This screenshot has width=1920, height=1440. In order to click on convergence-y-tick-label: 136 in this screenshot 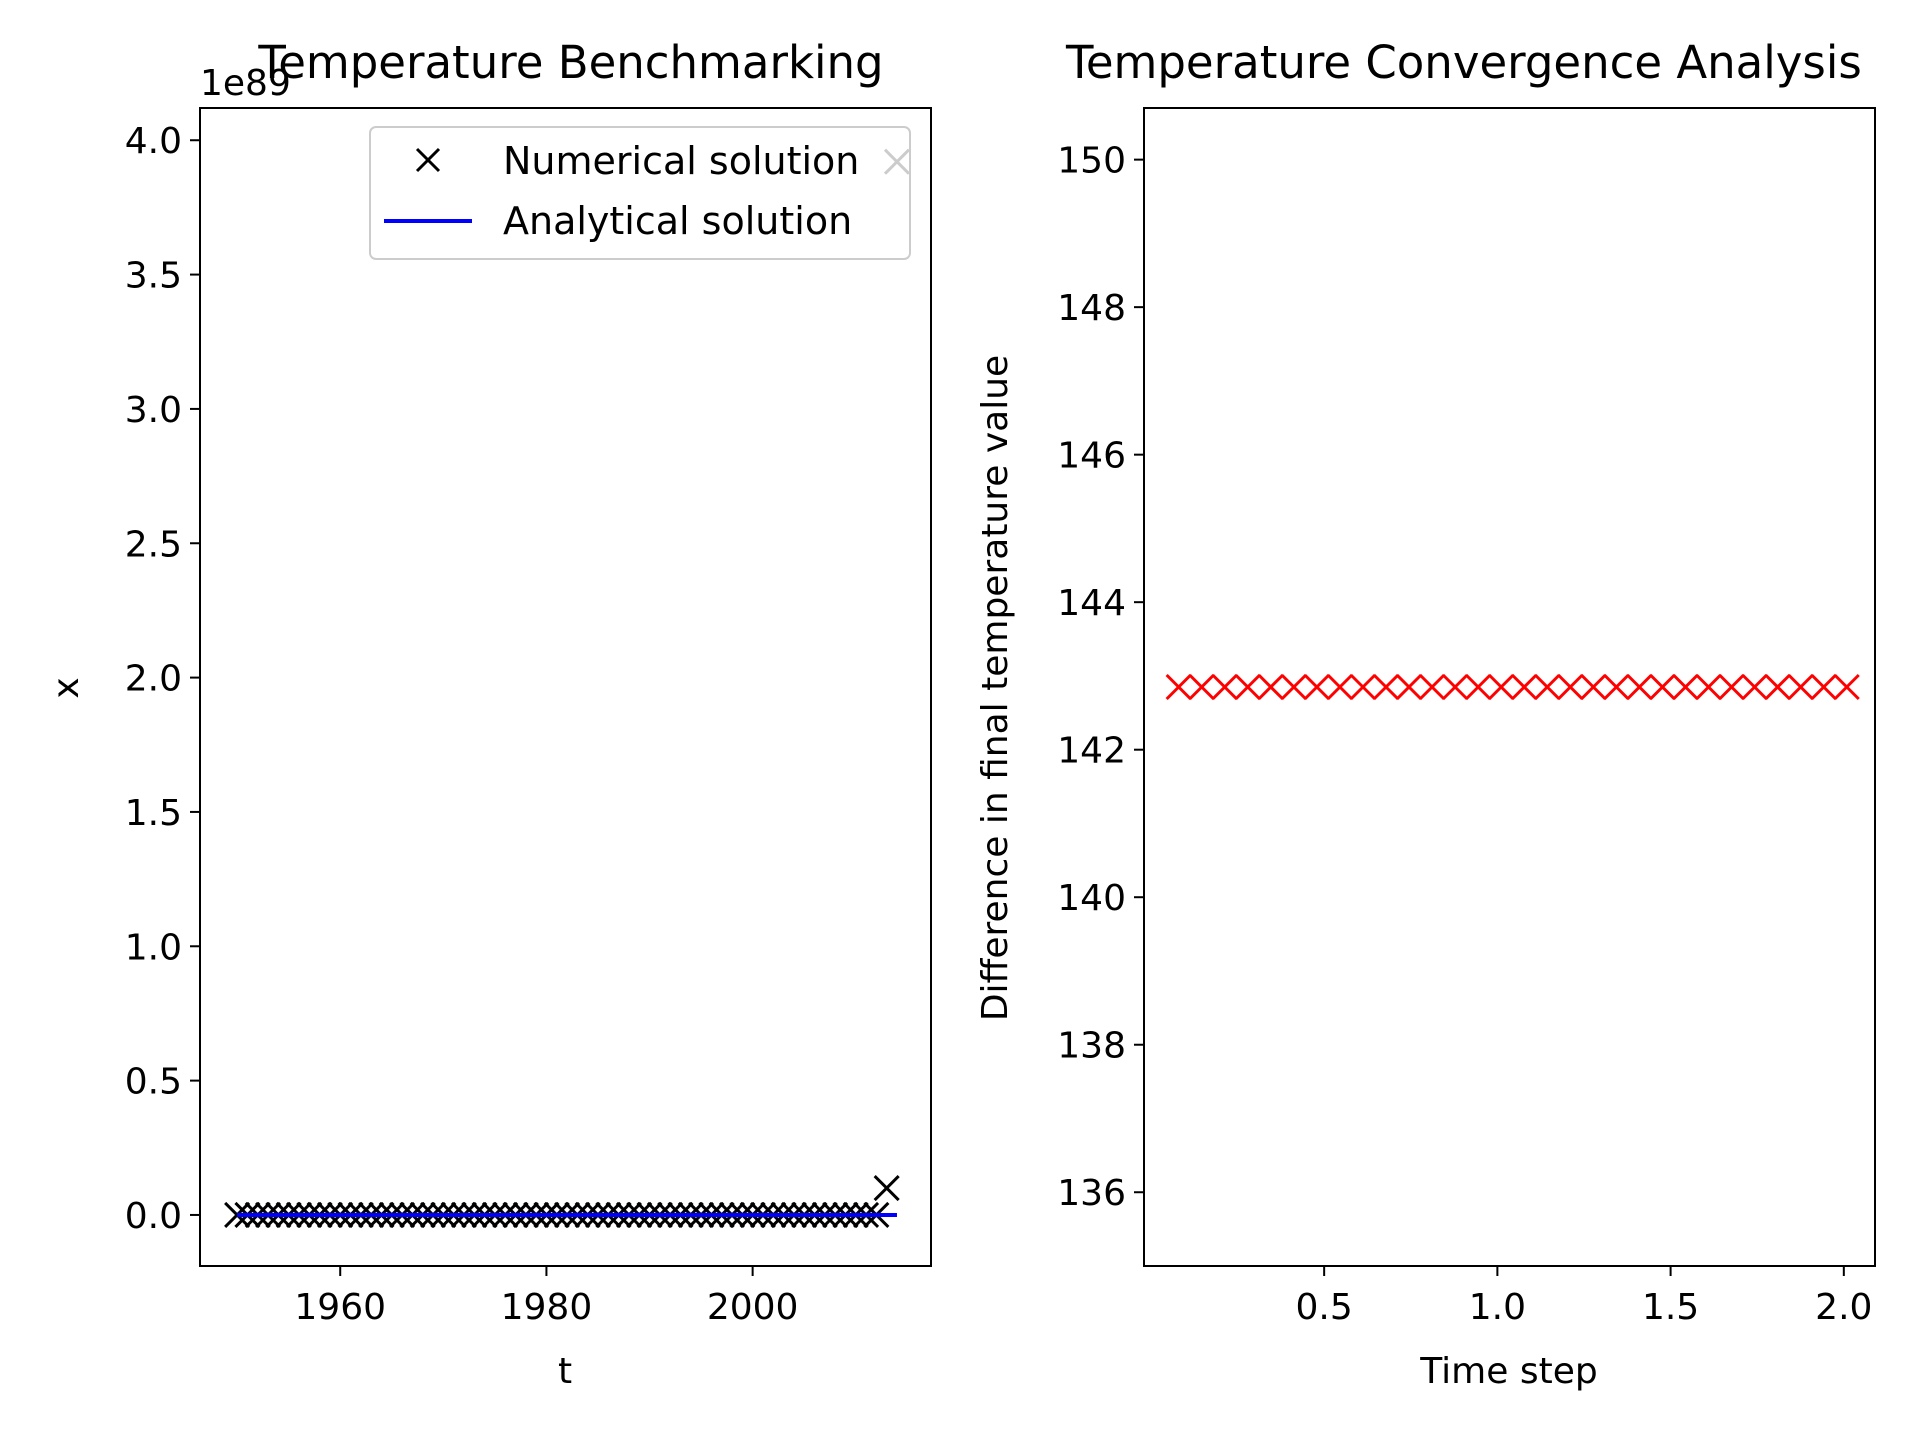, I will do `click(1091, 1193)`.